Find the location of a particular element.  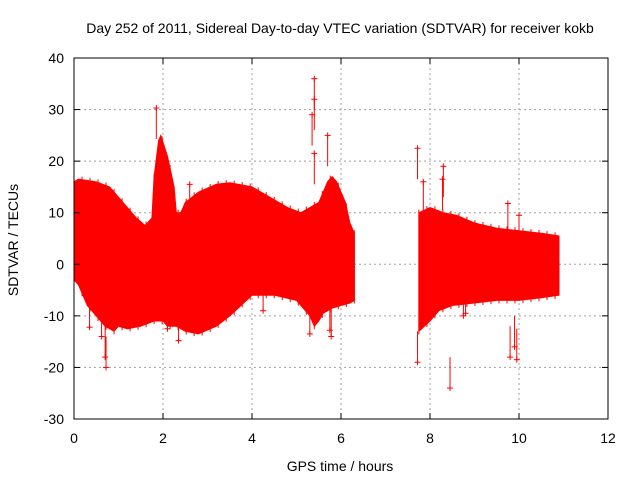

x-axis-label: GPS time / hours is located at coordinates (340, 466).